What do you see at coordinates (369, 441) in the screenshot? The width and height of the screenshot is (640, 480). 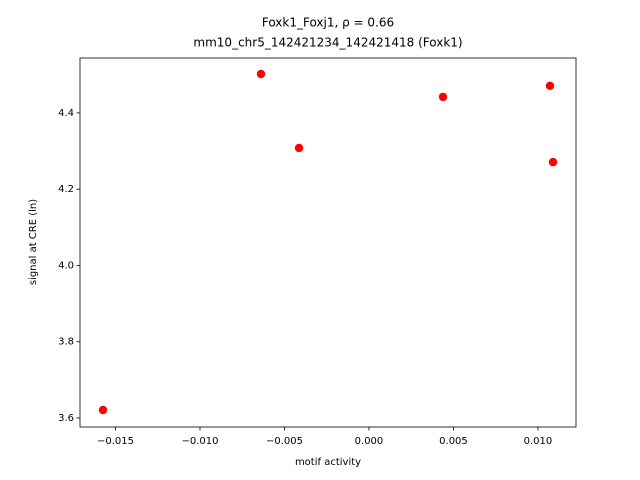 I see `x-tick-label: 0.000` at bounding box center [369, 441].